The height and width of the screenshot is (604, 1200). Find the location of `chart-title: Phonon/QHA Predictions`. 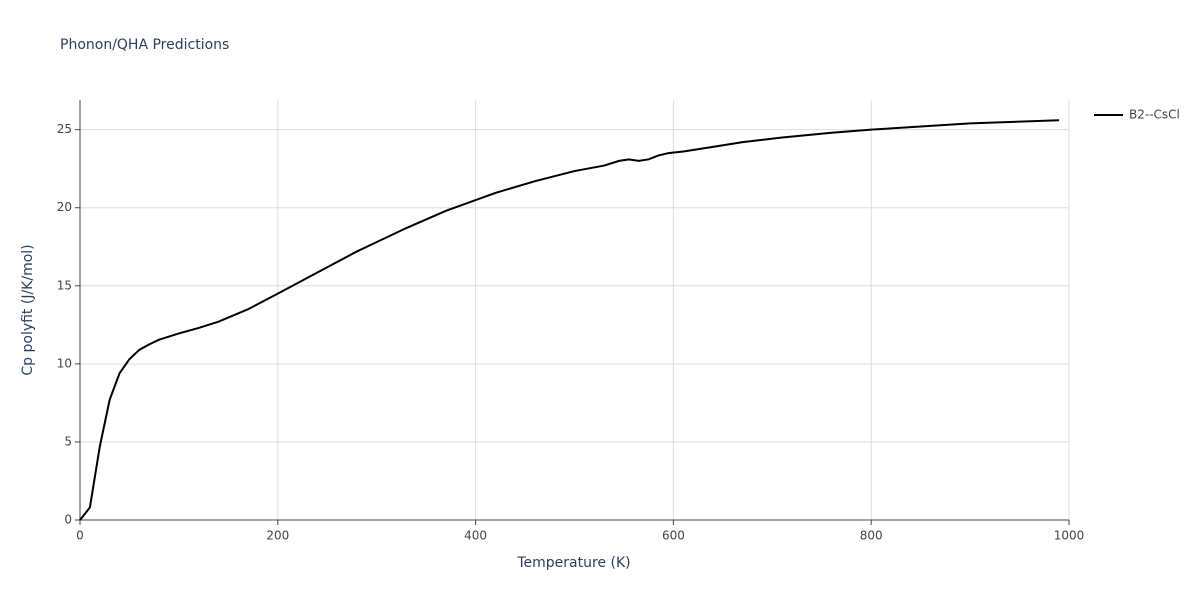

chart-title: Phonon/QHA Predictions is located at coordinates (144, 45).